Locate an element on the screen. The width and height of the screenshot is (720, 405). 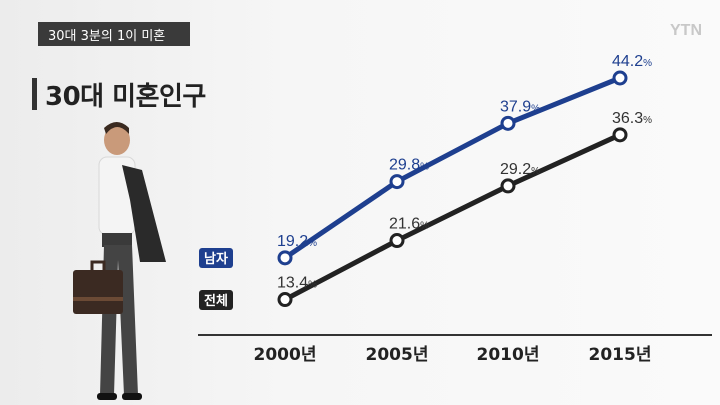
x-tick-label: 2015년 is located at coordinates (620, 355).